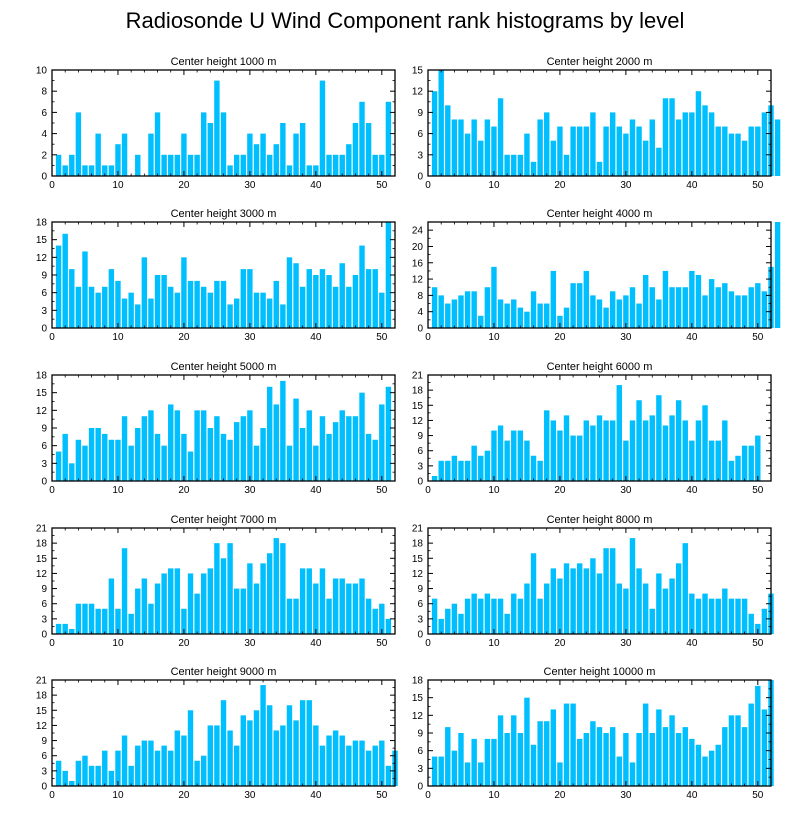  What do you see at coordinates (42, 559) in the screenshot?
I see `panel-7-ytick-label-15: 15` at bounding box center [42, 559].